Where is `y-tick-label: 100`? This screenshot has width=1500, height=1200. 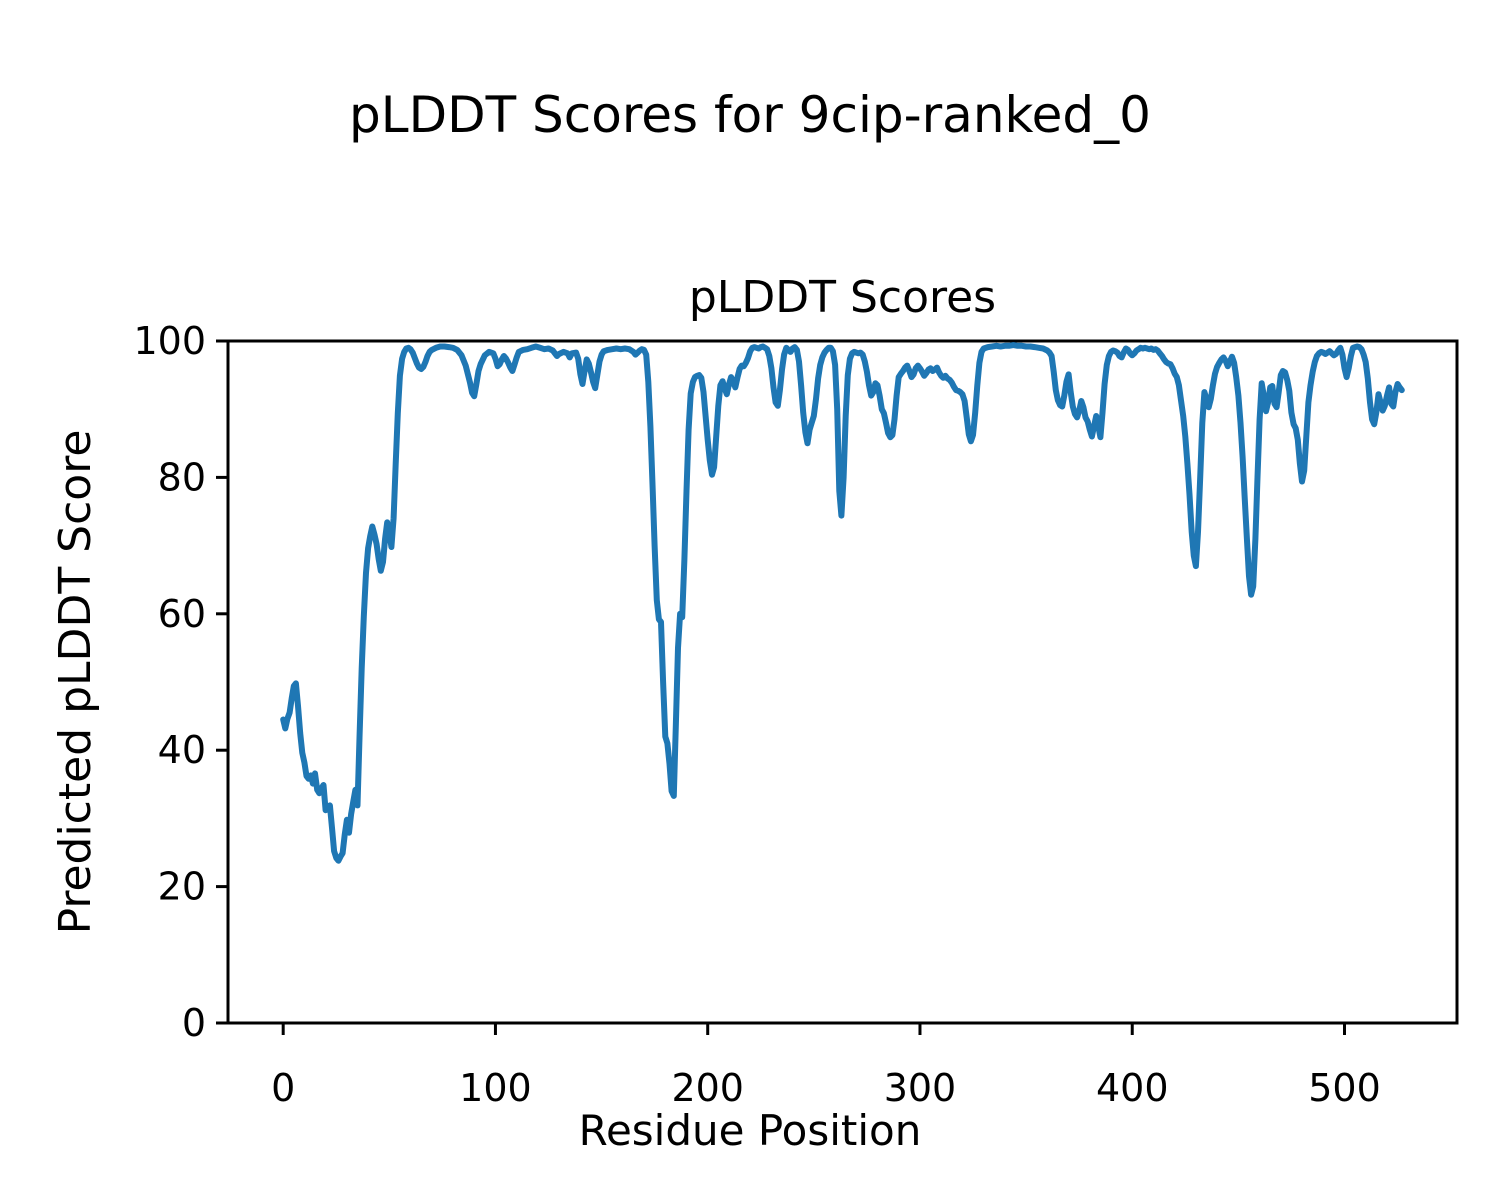
y-tick-label: 100 is located at coordinates (169, 341).